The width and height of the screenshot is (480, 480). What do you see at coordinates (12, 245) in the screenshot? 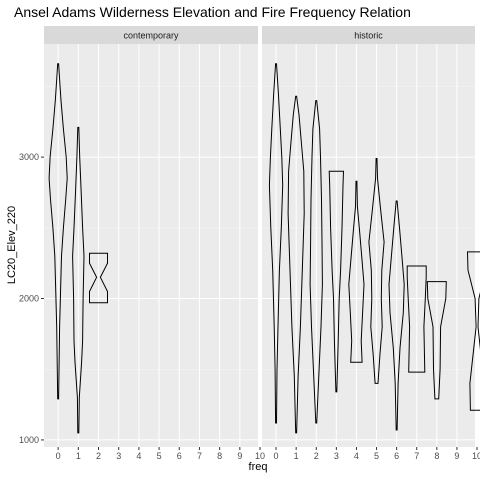
I see `y-axis-title: LC20_Elev_220` at bounding box center [12, 245].